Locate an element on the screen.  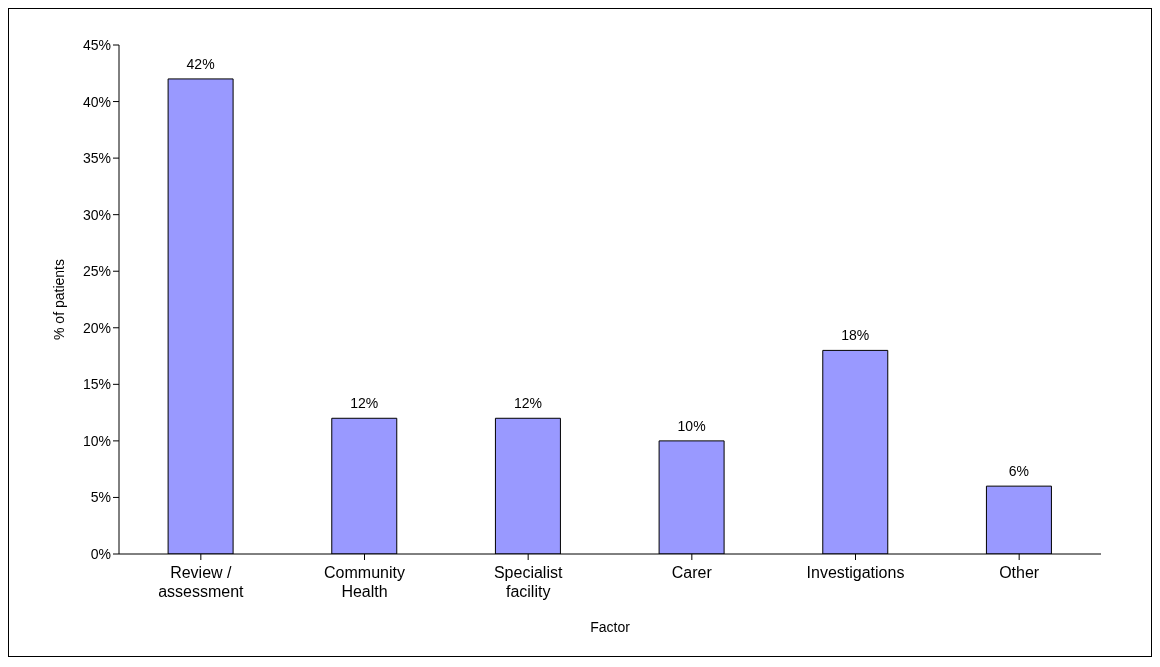
x-tick-label: Community Health is located at coordinates (364, 582).